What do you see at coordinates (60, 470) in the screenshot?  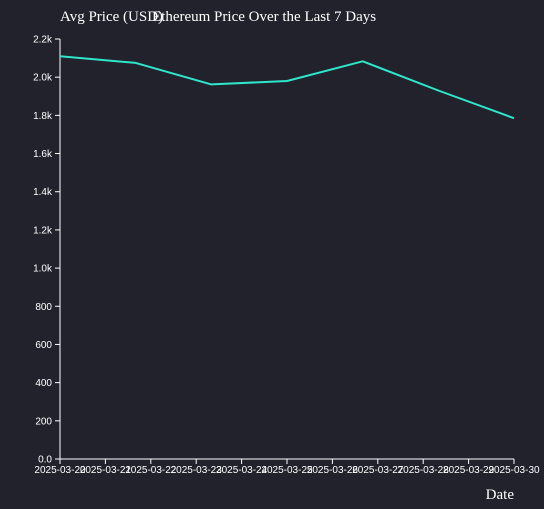 I see `x-tick-label: 2025-03-20` at bounding box center [60, 470].